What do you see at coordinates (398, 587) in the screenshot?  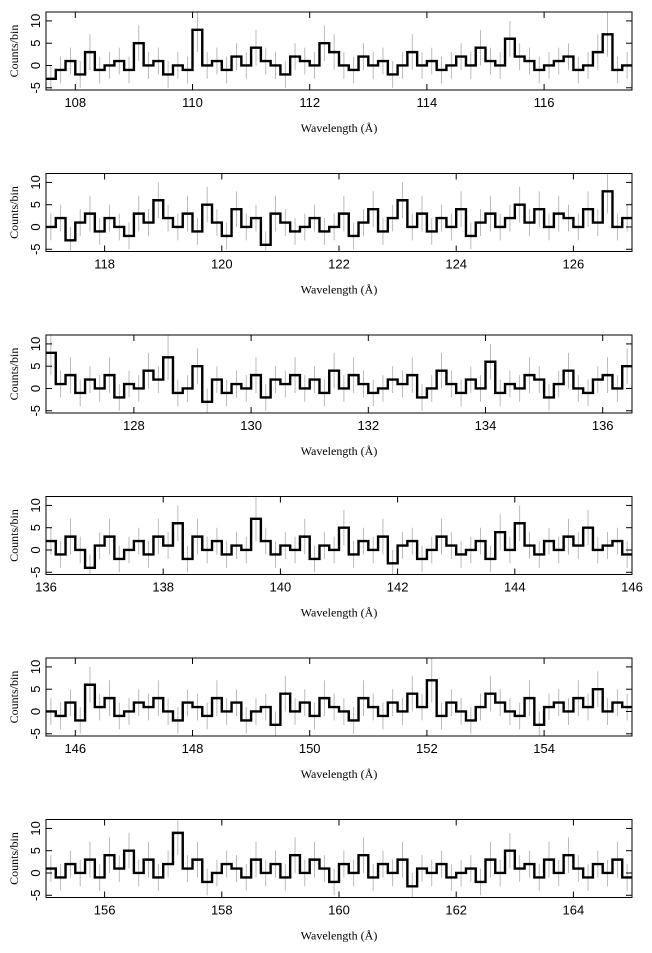 I see `x-tick-label: 142` at bounding box center [398, 587].